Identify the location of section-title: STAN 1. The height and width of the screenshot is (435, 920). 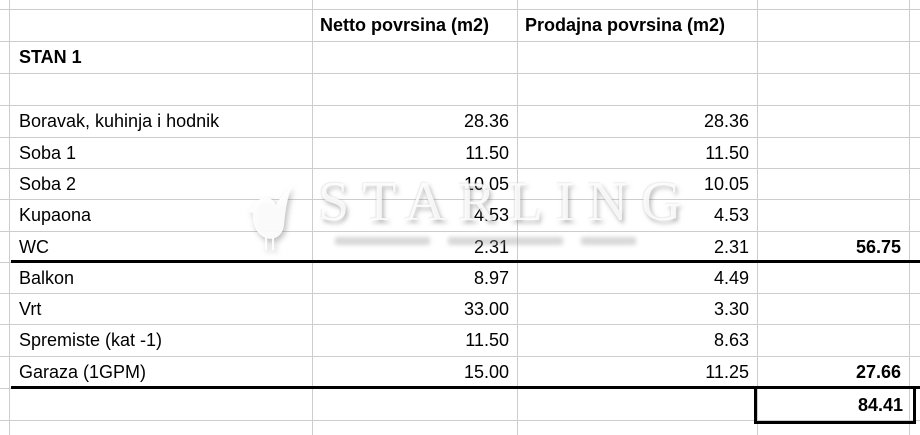
(161, 58).